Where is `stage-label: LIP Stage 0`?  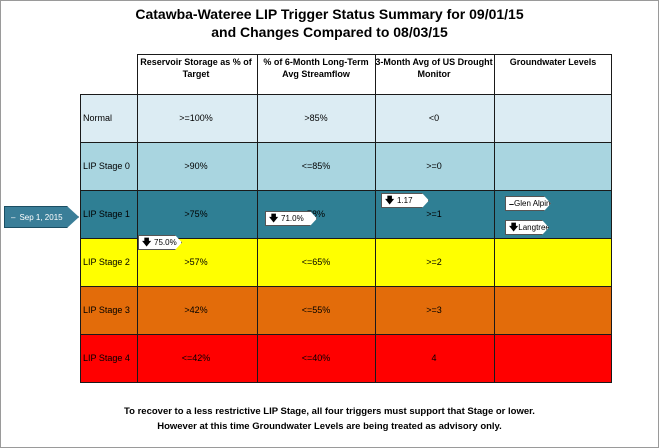
stage-label: LIP Stage 0 is located at coordinates (106, 166).